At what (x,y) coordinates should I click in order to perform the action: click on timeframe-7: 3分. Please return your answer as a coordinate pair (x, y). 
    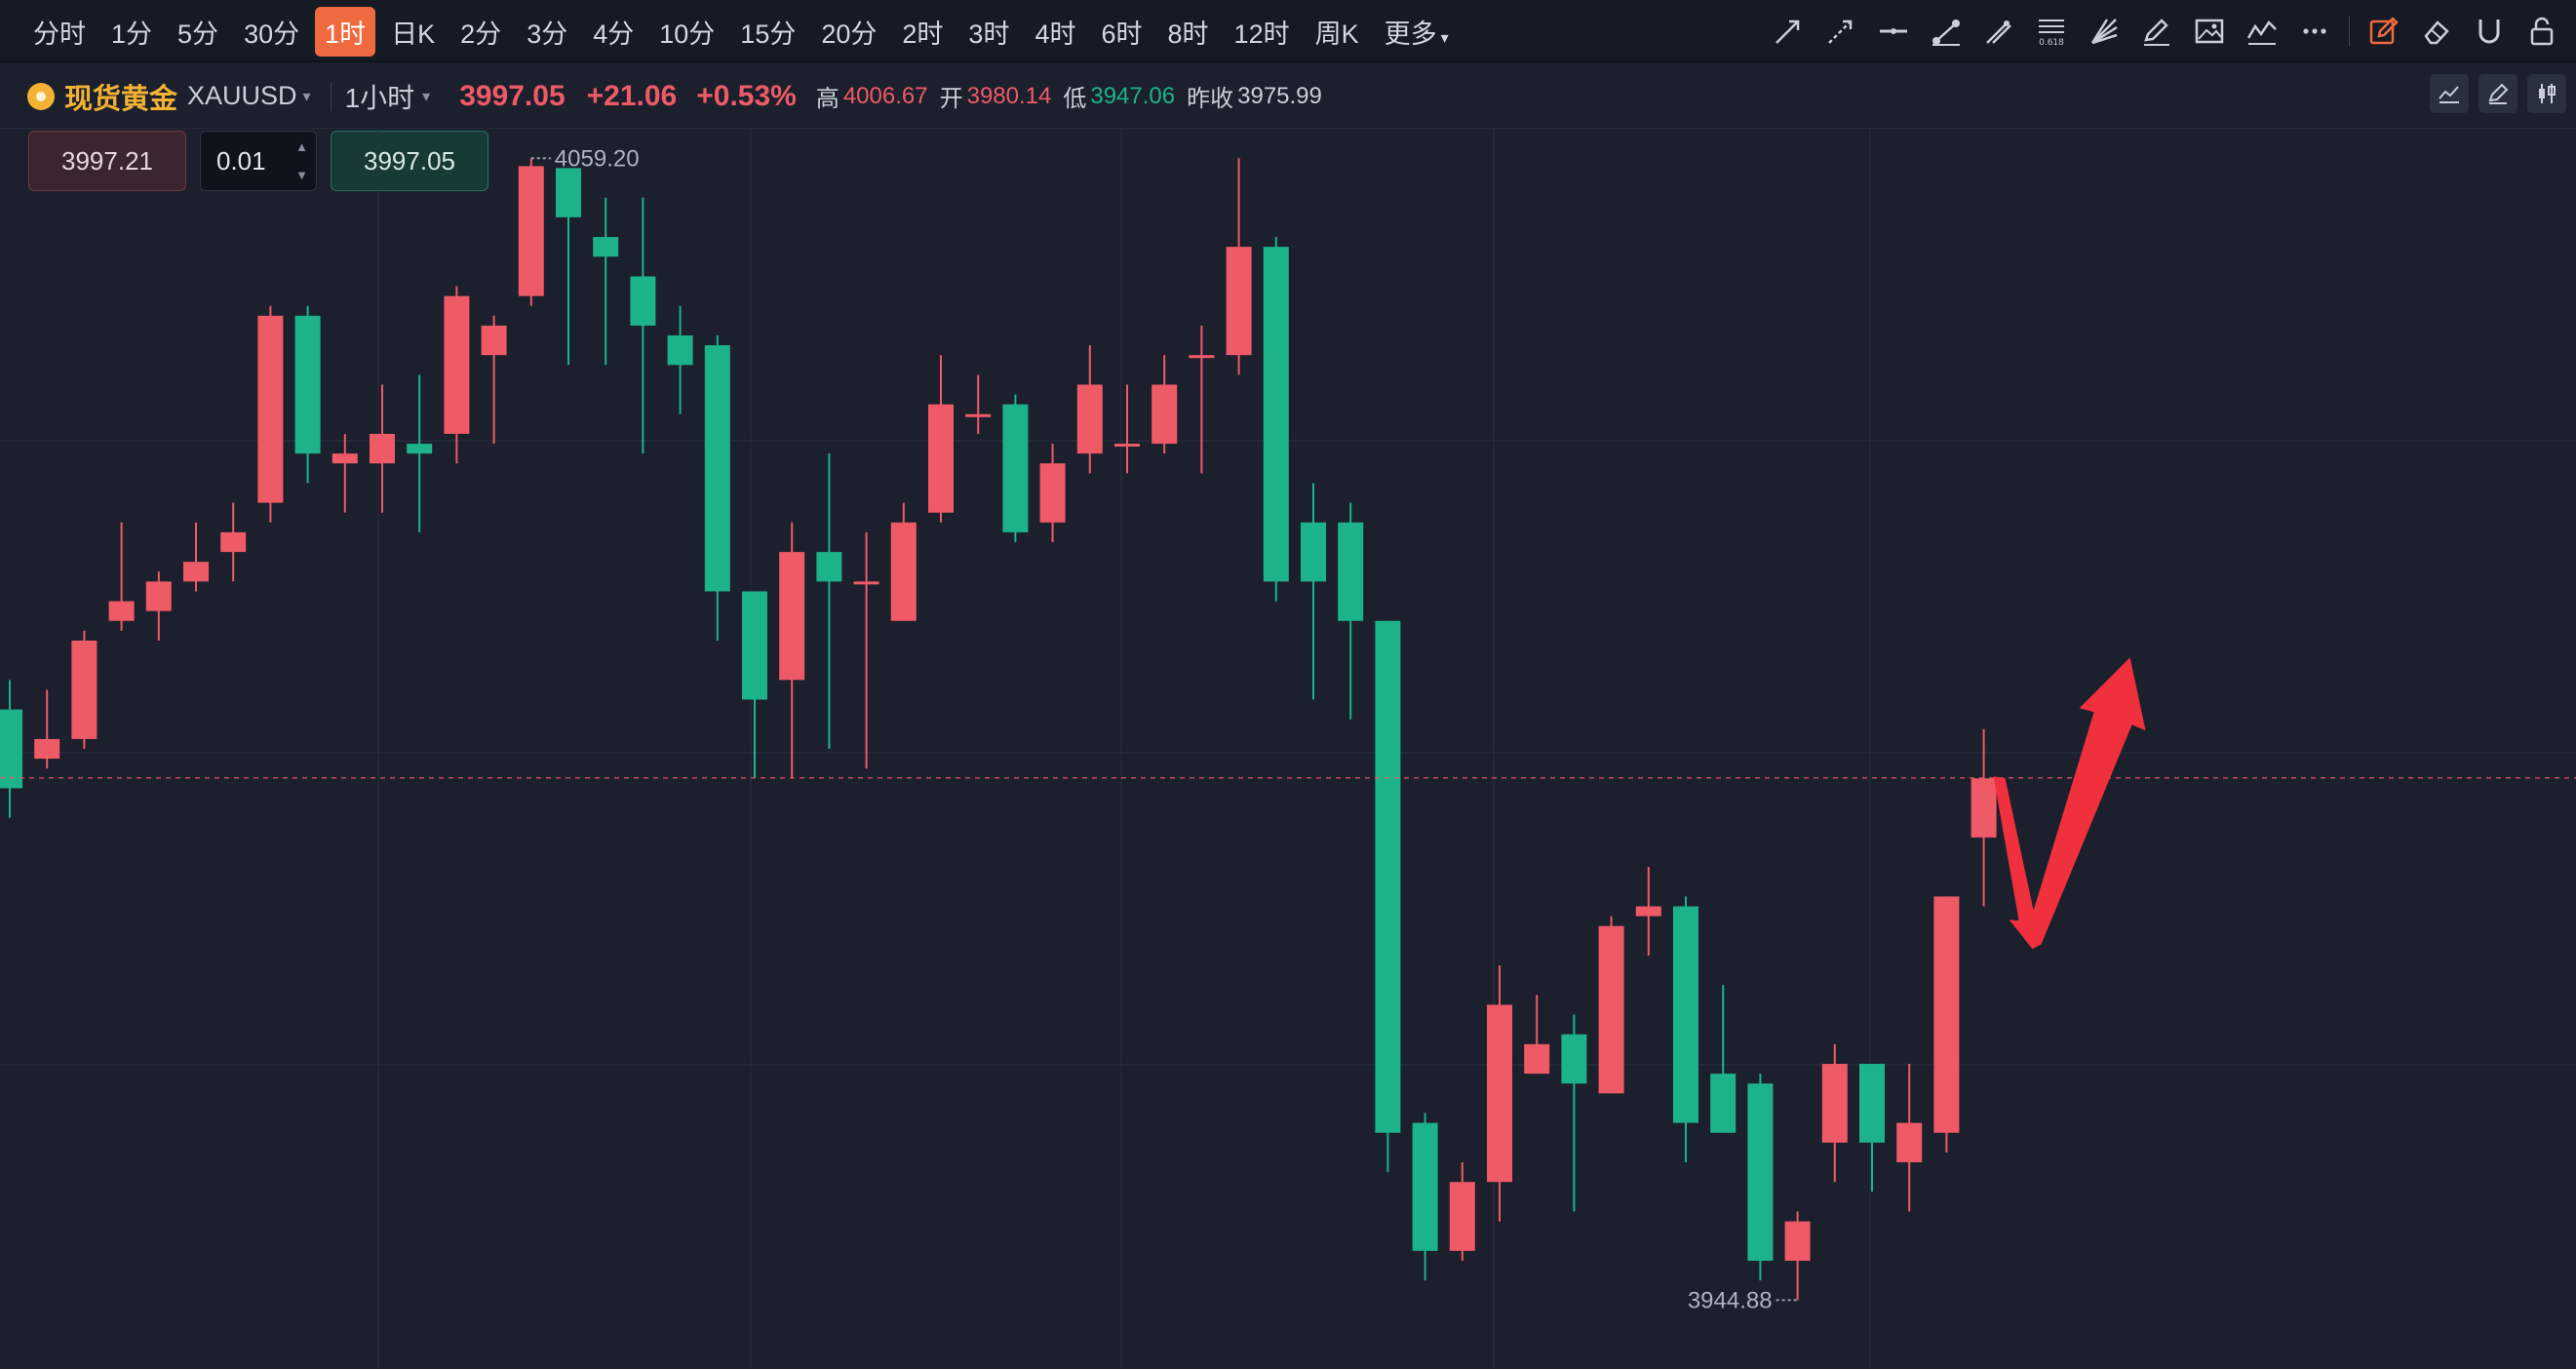
    Looking at the image, I should click on (547, 34).